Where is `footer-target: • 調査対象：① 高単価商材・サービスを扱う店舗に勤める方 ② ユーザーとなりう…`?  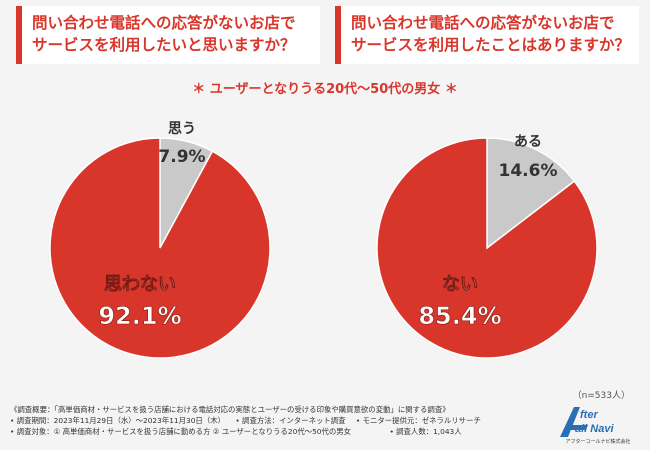 footer-target: • 調査対象：① 高単価商材・サービスを扱う店舗に勤める方 ② ユーザーとなりう… is located at coordinates (181, 431).